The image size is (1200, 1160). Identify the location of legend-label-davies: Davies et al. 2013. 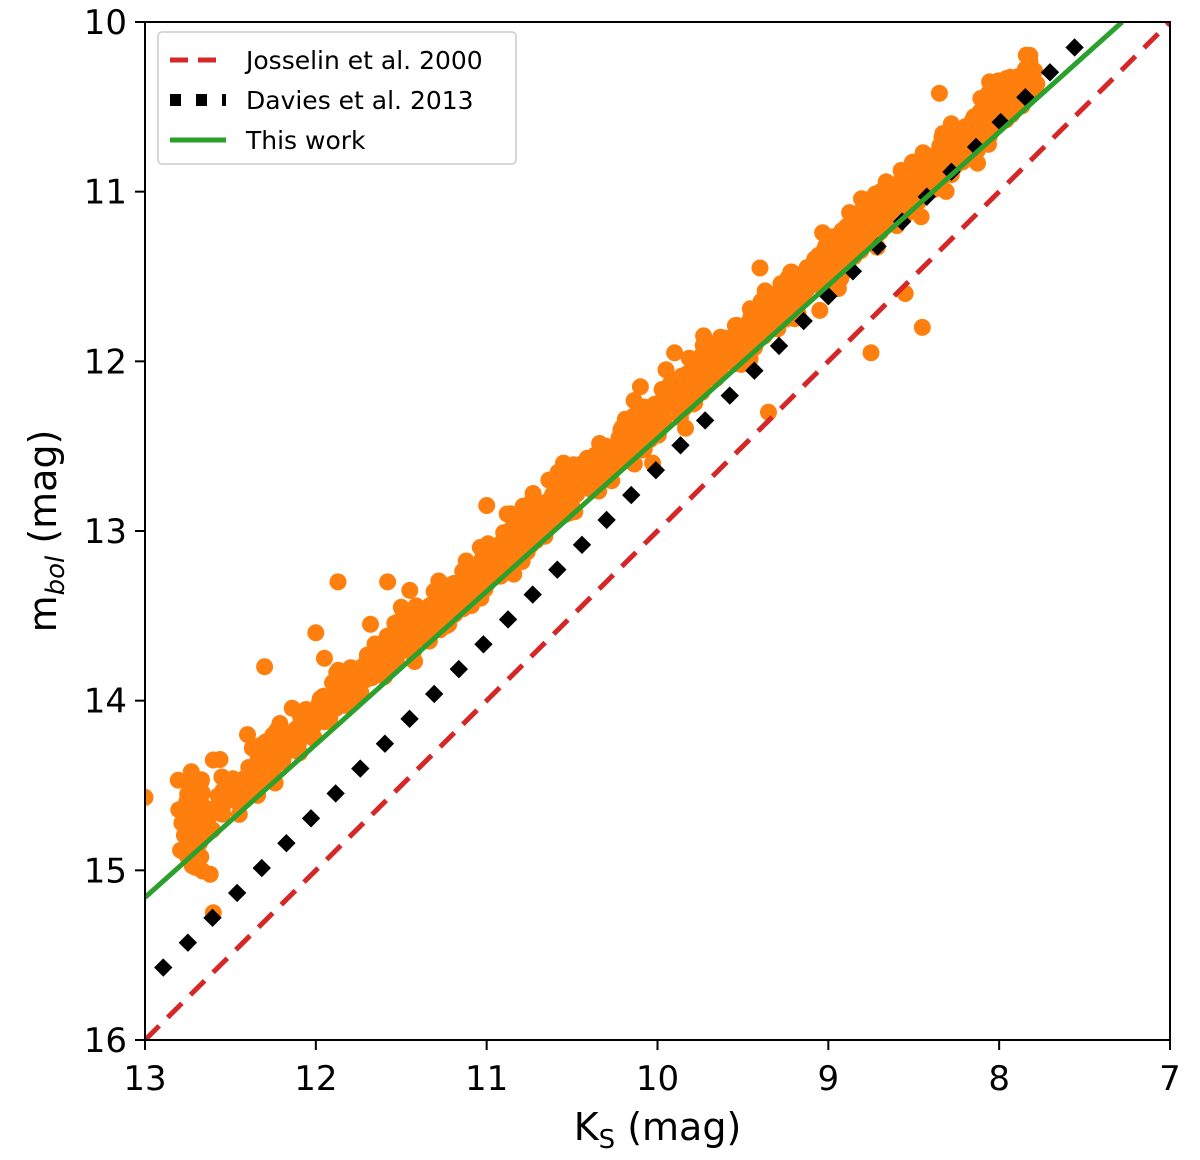
(360, 100).